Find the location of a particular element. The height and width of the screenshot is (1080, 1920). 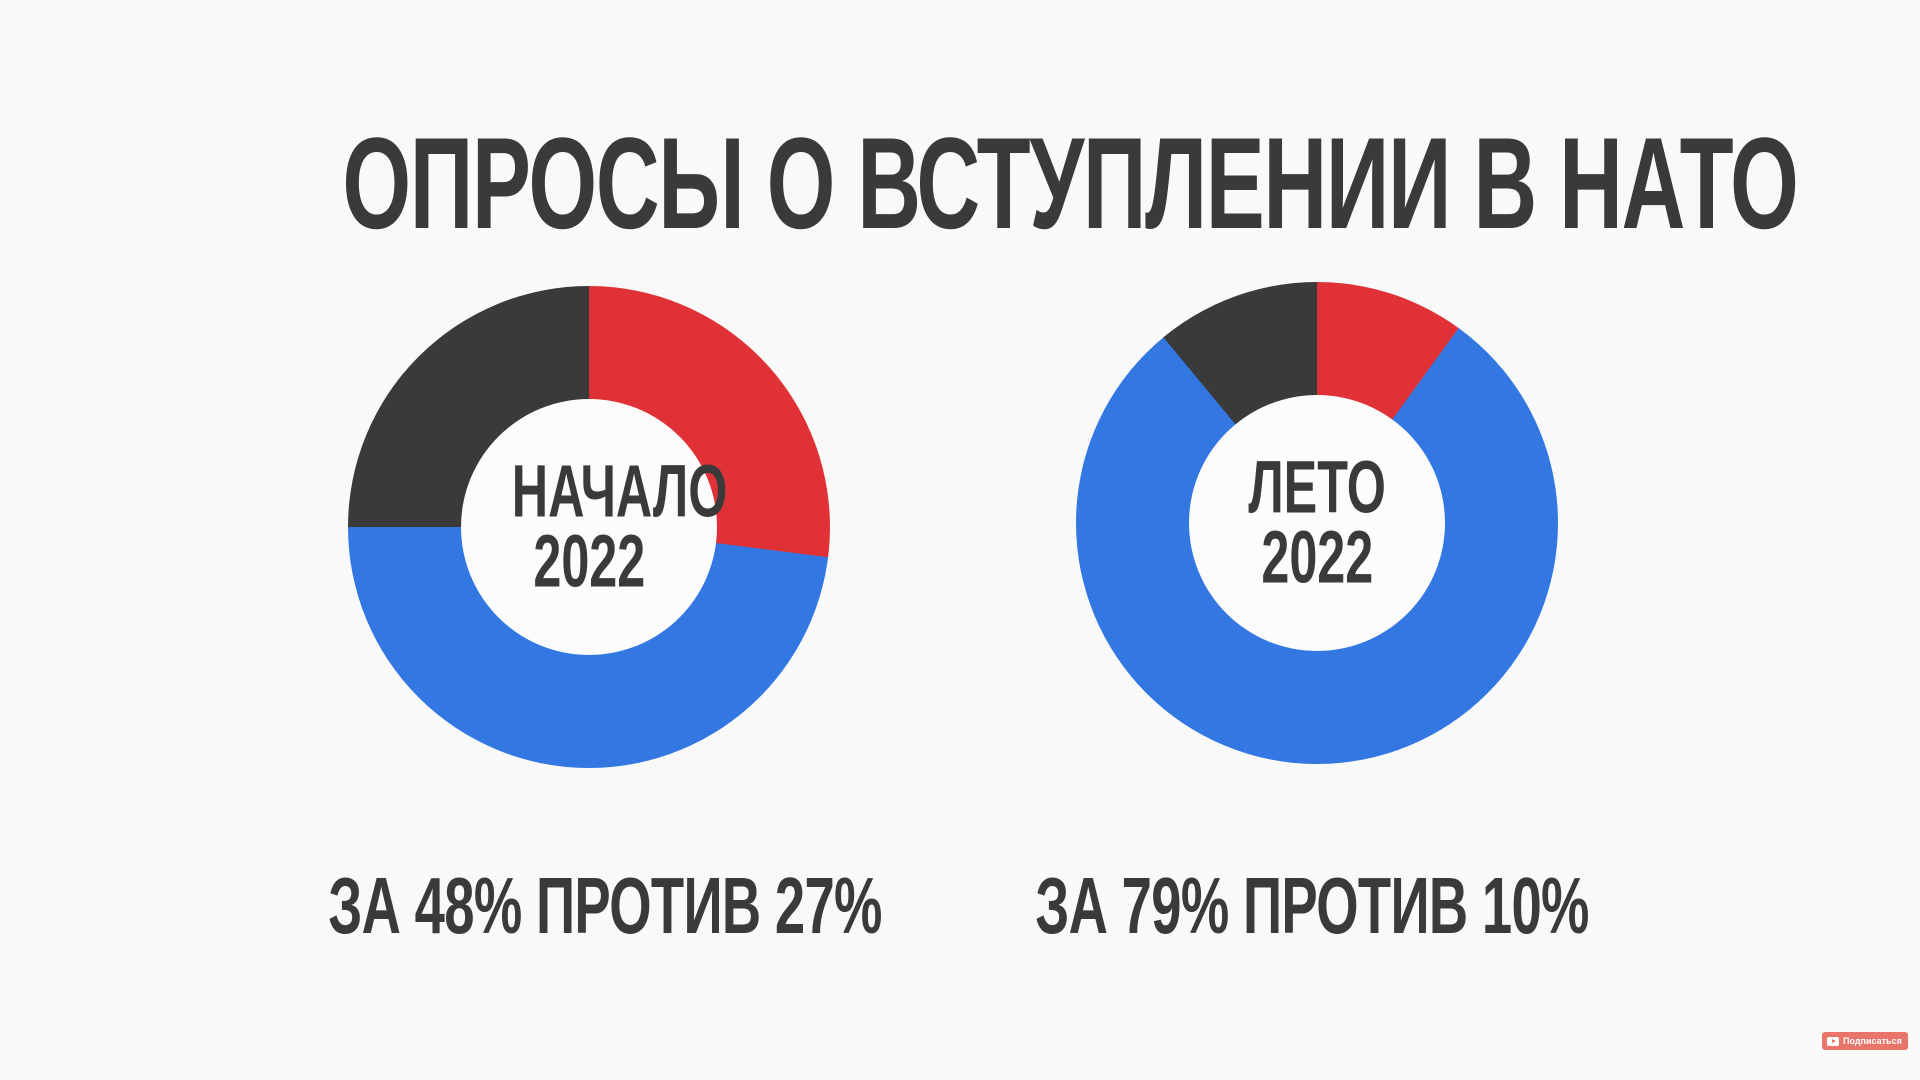

donut-hole: НАЧАЛО 2022 is located at coordinates (594, 527).